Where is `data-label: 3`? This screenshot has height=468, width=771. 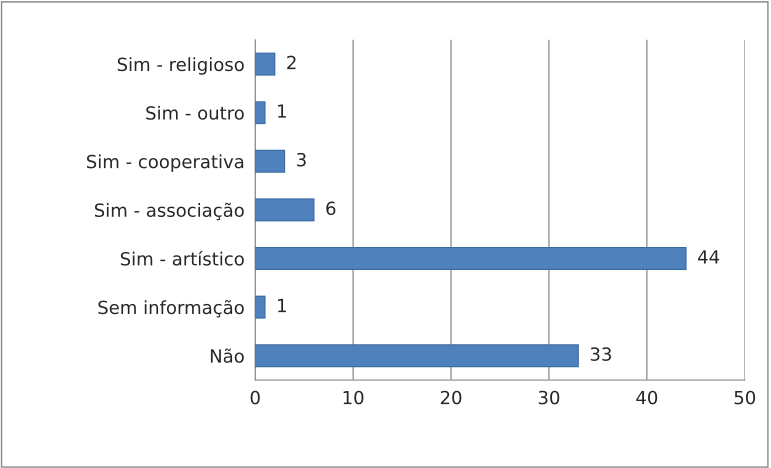 data-label: 3 is located at coordinates (301, 159).